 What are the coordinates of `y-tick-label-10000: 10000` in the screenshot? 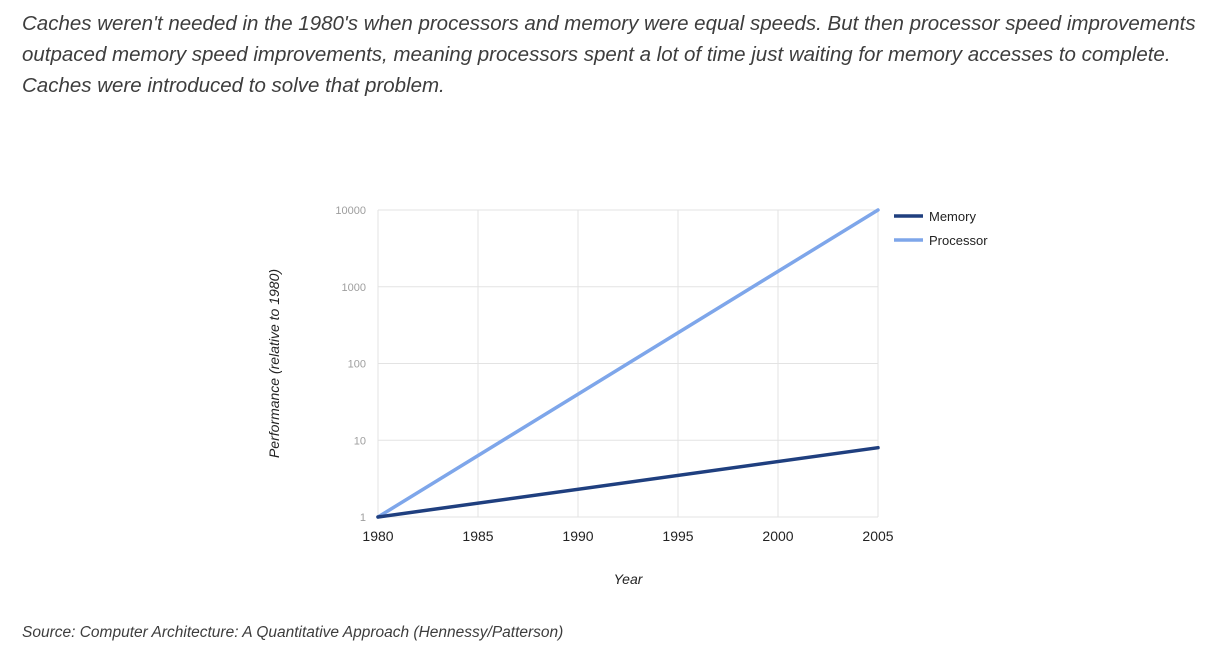 It's located at (350, 211).